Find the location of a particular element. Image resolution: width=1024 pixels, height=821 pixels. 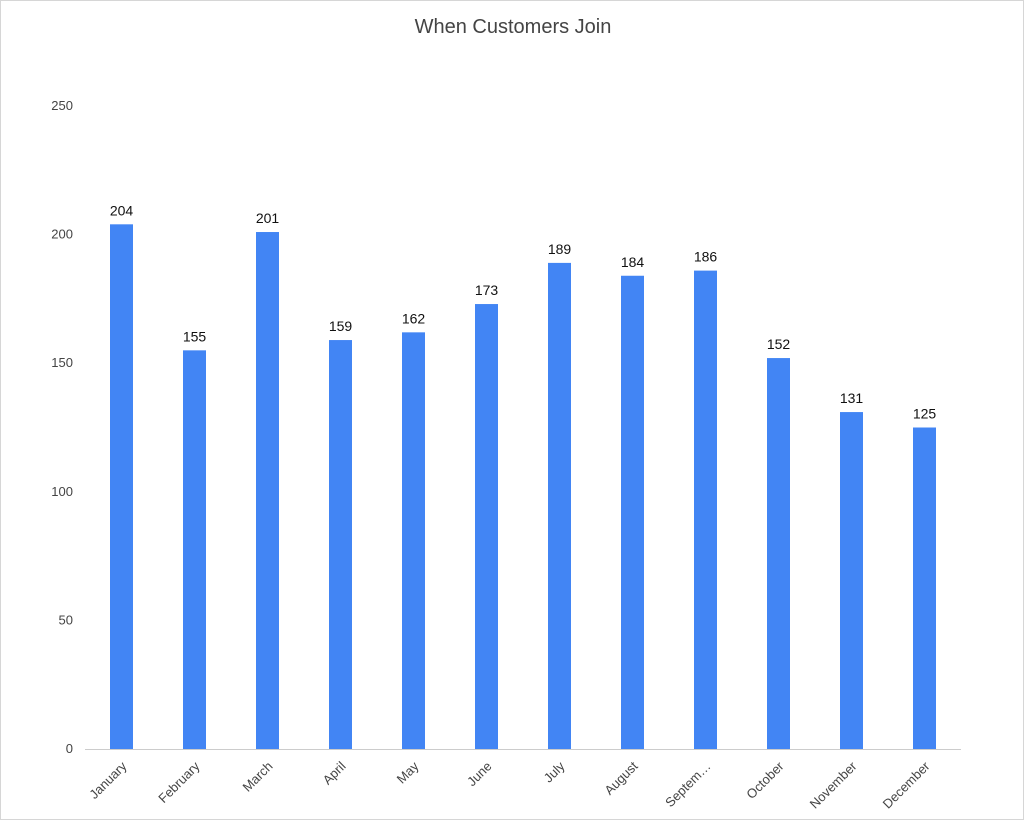

y-tick-label: 50 is located at coordinates (66, 619).